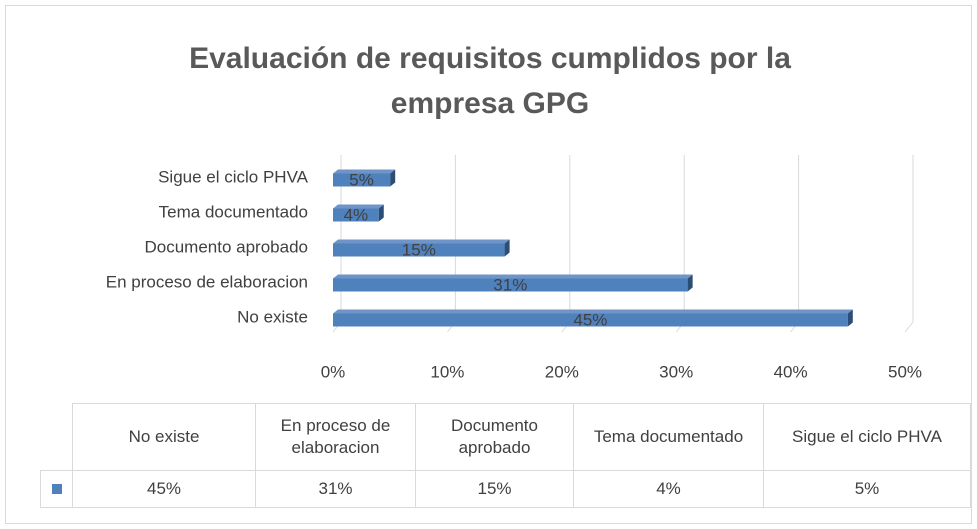 This screenshot has width=977, height=529. I want to click on category-label: Sigue el ciclo PHVA, so click(233, 176).